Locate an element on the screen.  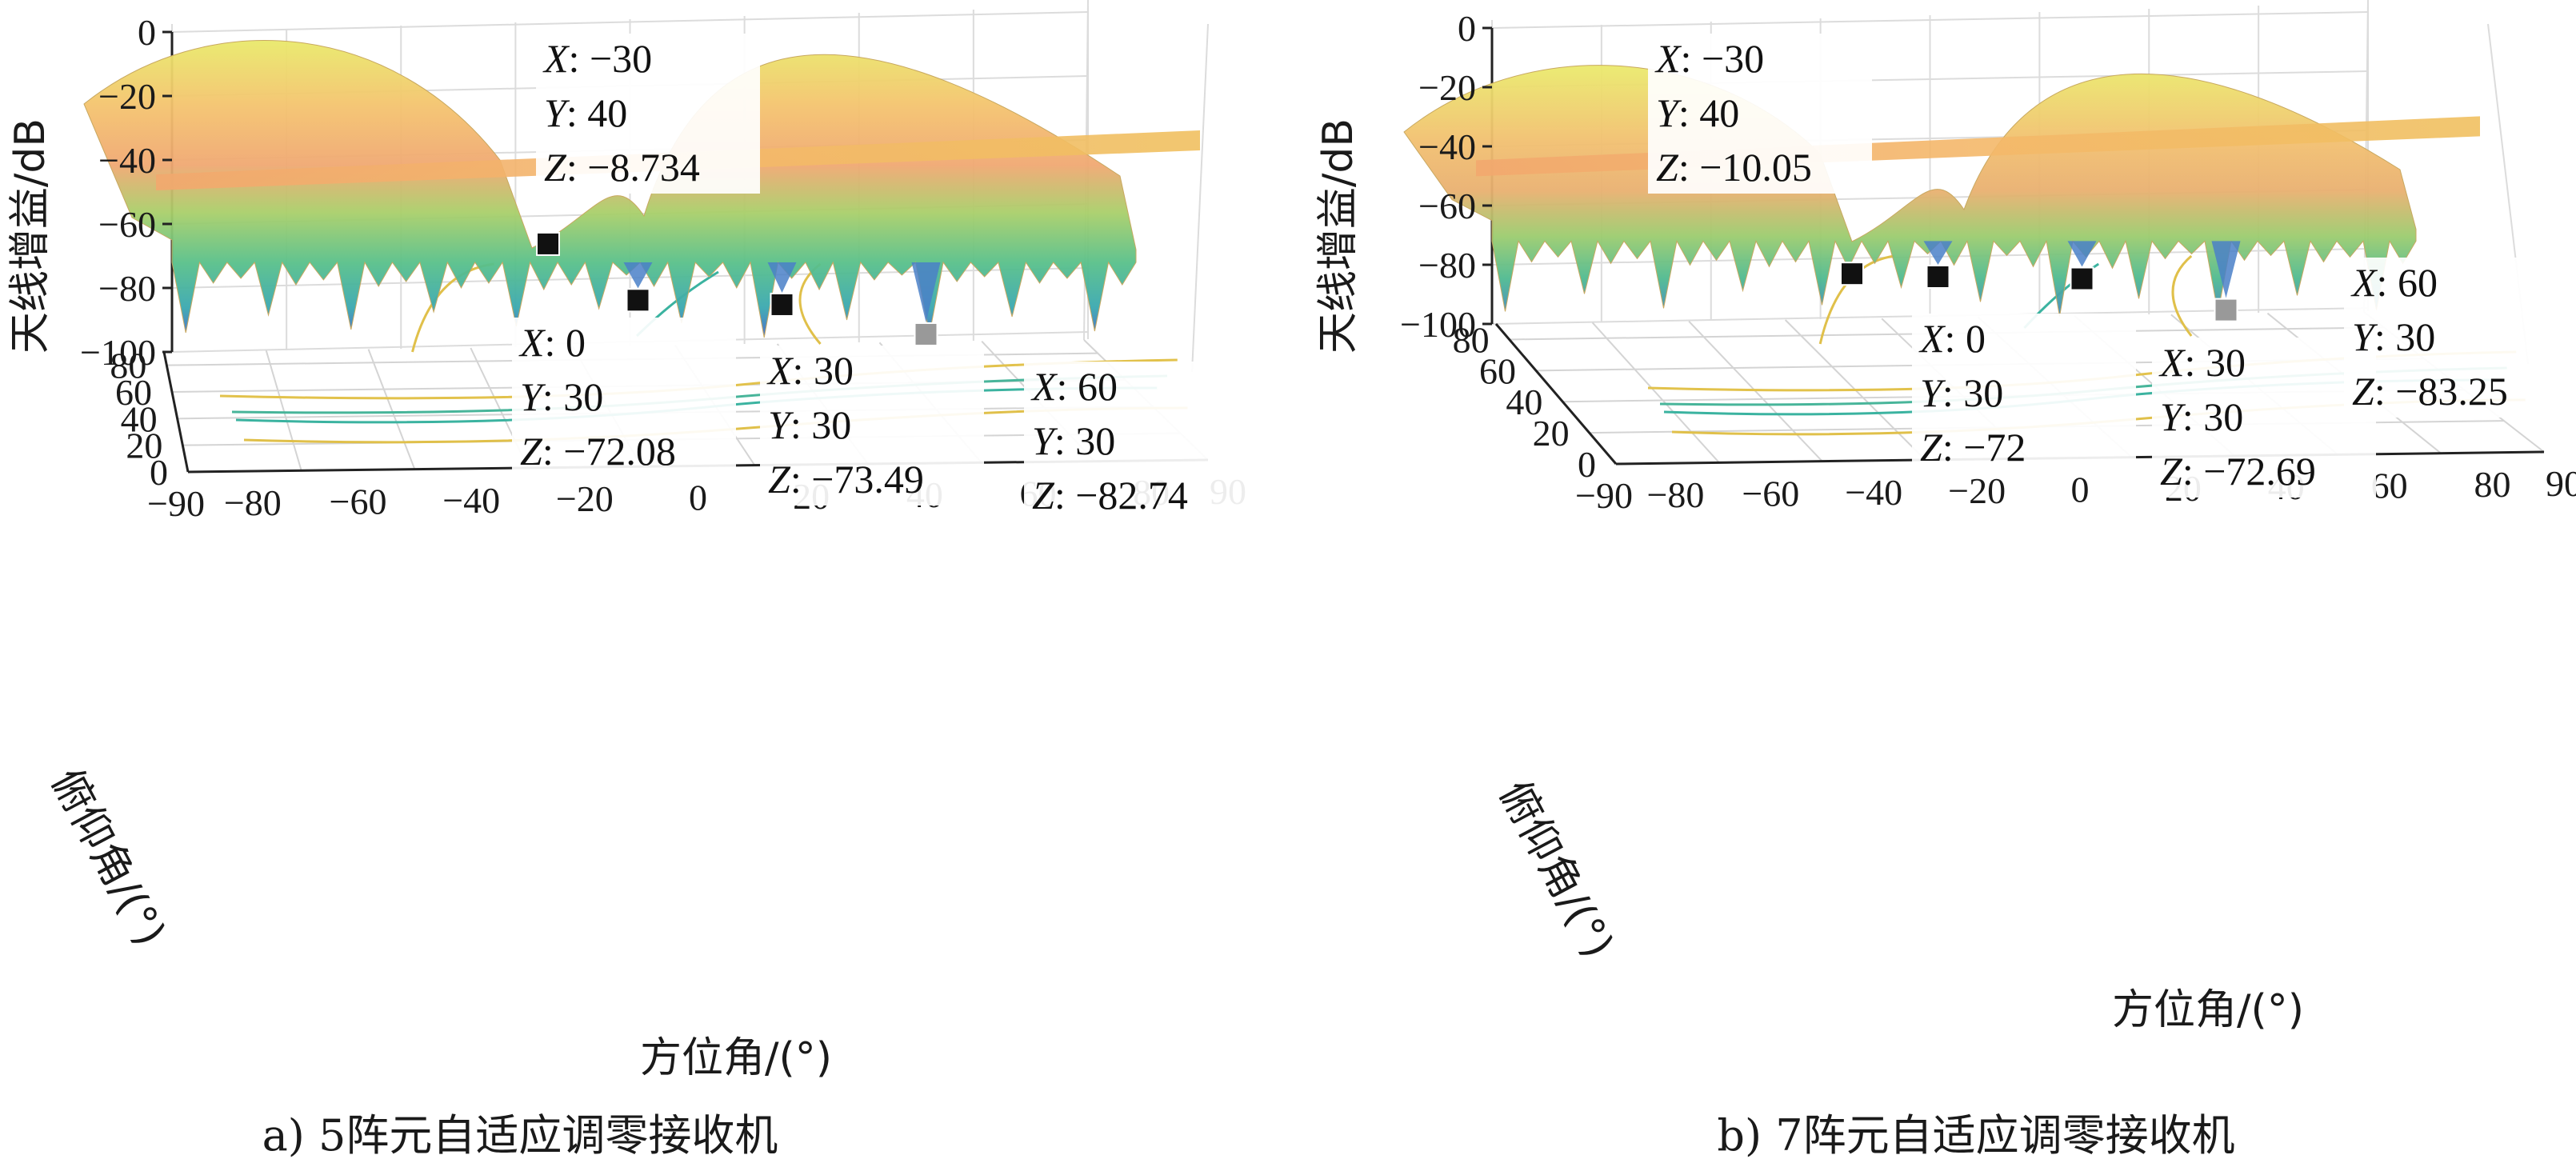
floor-grid-line is located at coordinates (1755, 391).